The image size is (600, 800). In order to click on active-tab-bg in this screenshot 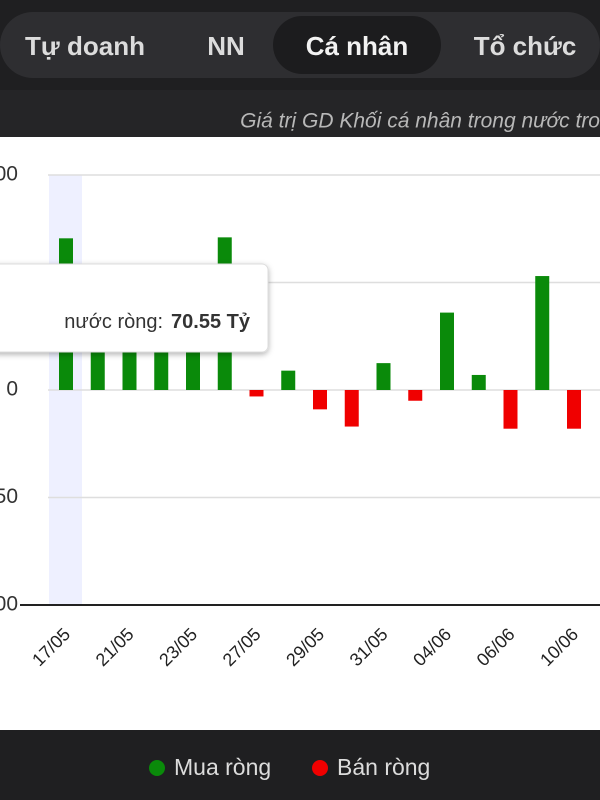, I will do `click(357, 45)`.